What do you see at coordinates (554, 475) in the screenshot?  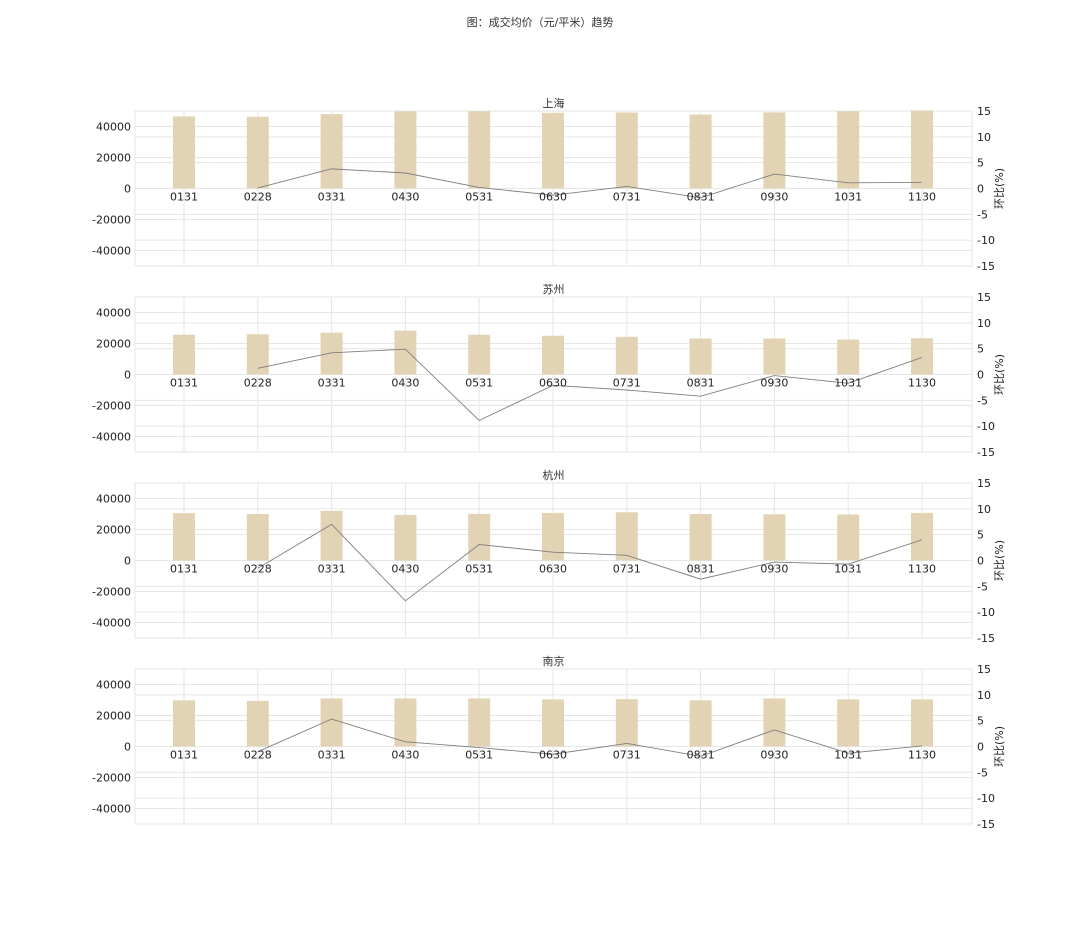 I see `panel-title: 杭州` at bounding box center [554, 475].